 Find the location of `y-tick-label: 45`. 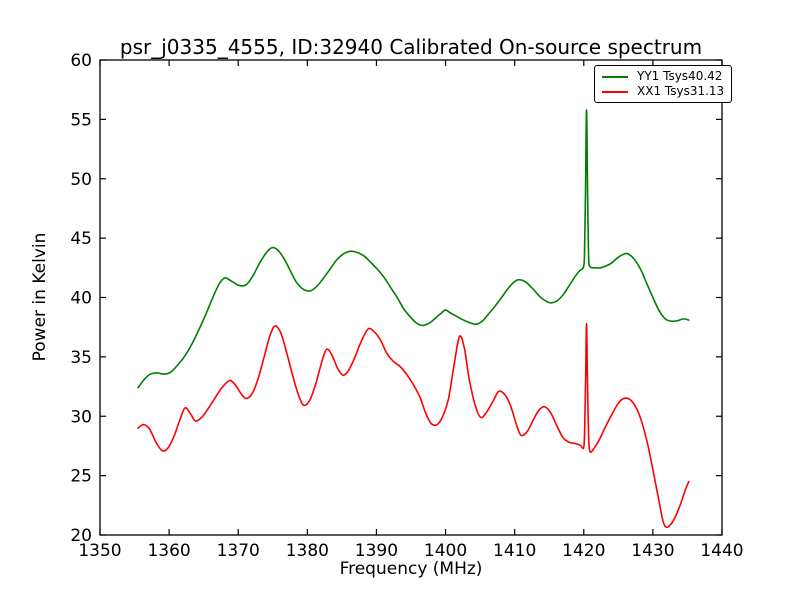

y-tick-label: 45 is located at coordinates (81, 239).